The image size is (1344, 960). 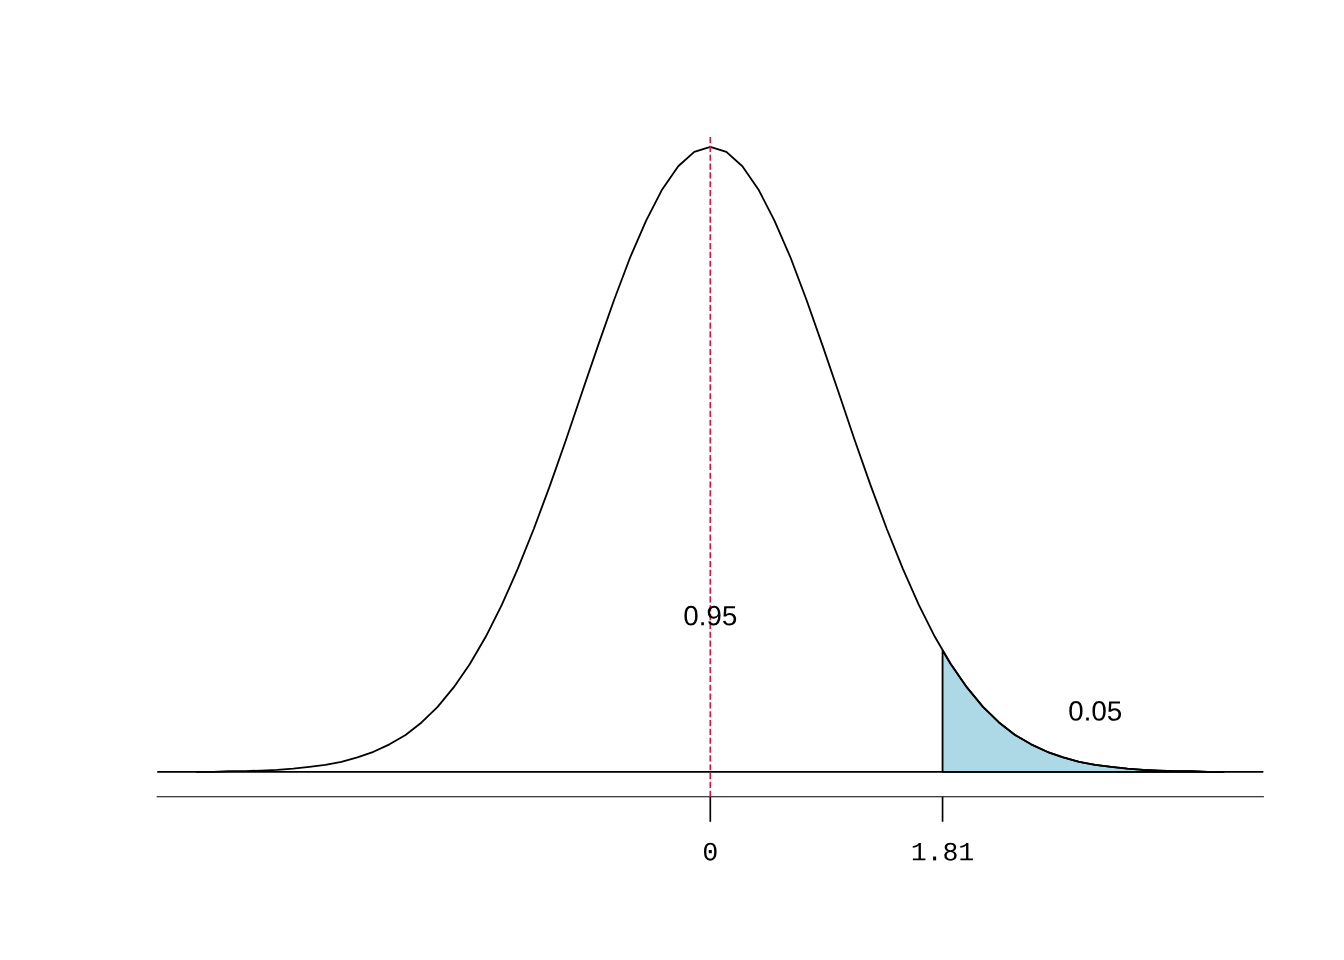 I want to click on x-tick-label: 0, so click(x=710, y=851).